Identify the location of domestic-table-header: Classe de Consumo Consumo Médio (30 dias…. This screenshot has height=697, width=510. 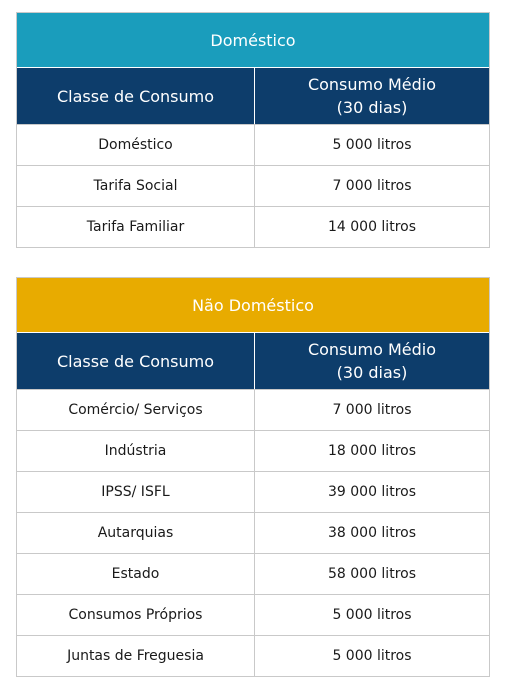
(253, 95).